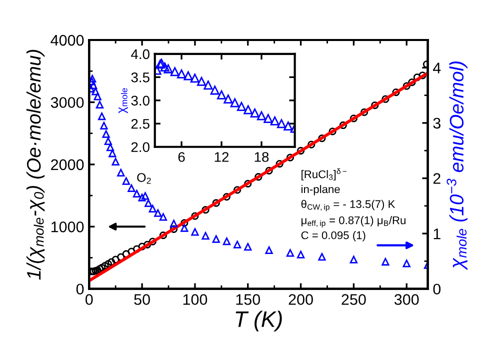 The image size is (498, 348). Describe the element at coordinates (436, 178) in the screenshot. I see `y2-tick-label: 2` at that location.